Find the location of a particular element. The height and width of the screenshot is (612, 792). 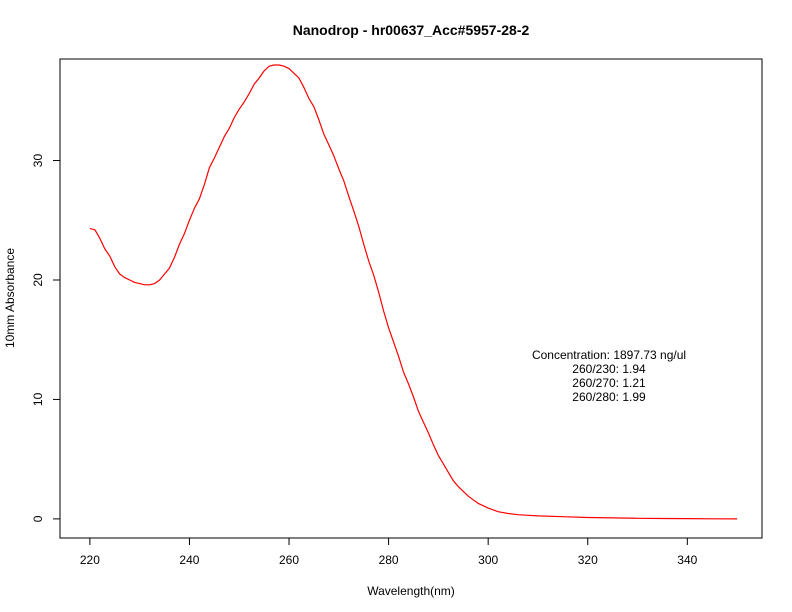

x-axis: 220 240 260 280 300 320 340 is located at coordinates (389, 552).